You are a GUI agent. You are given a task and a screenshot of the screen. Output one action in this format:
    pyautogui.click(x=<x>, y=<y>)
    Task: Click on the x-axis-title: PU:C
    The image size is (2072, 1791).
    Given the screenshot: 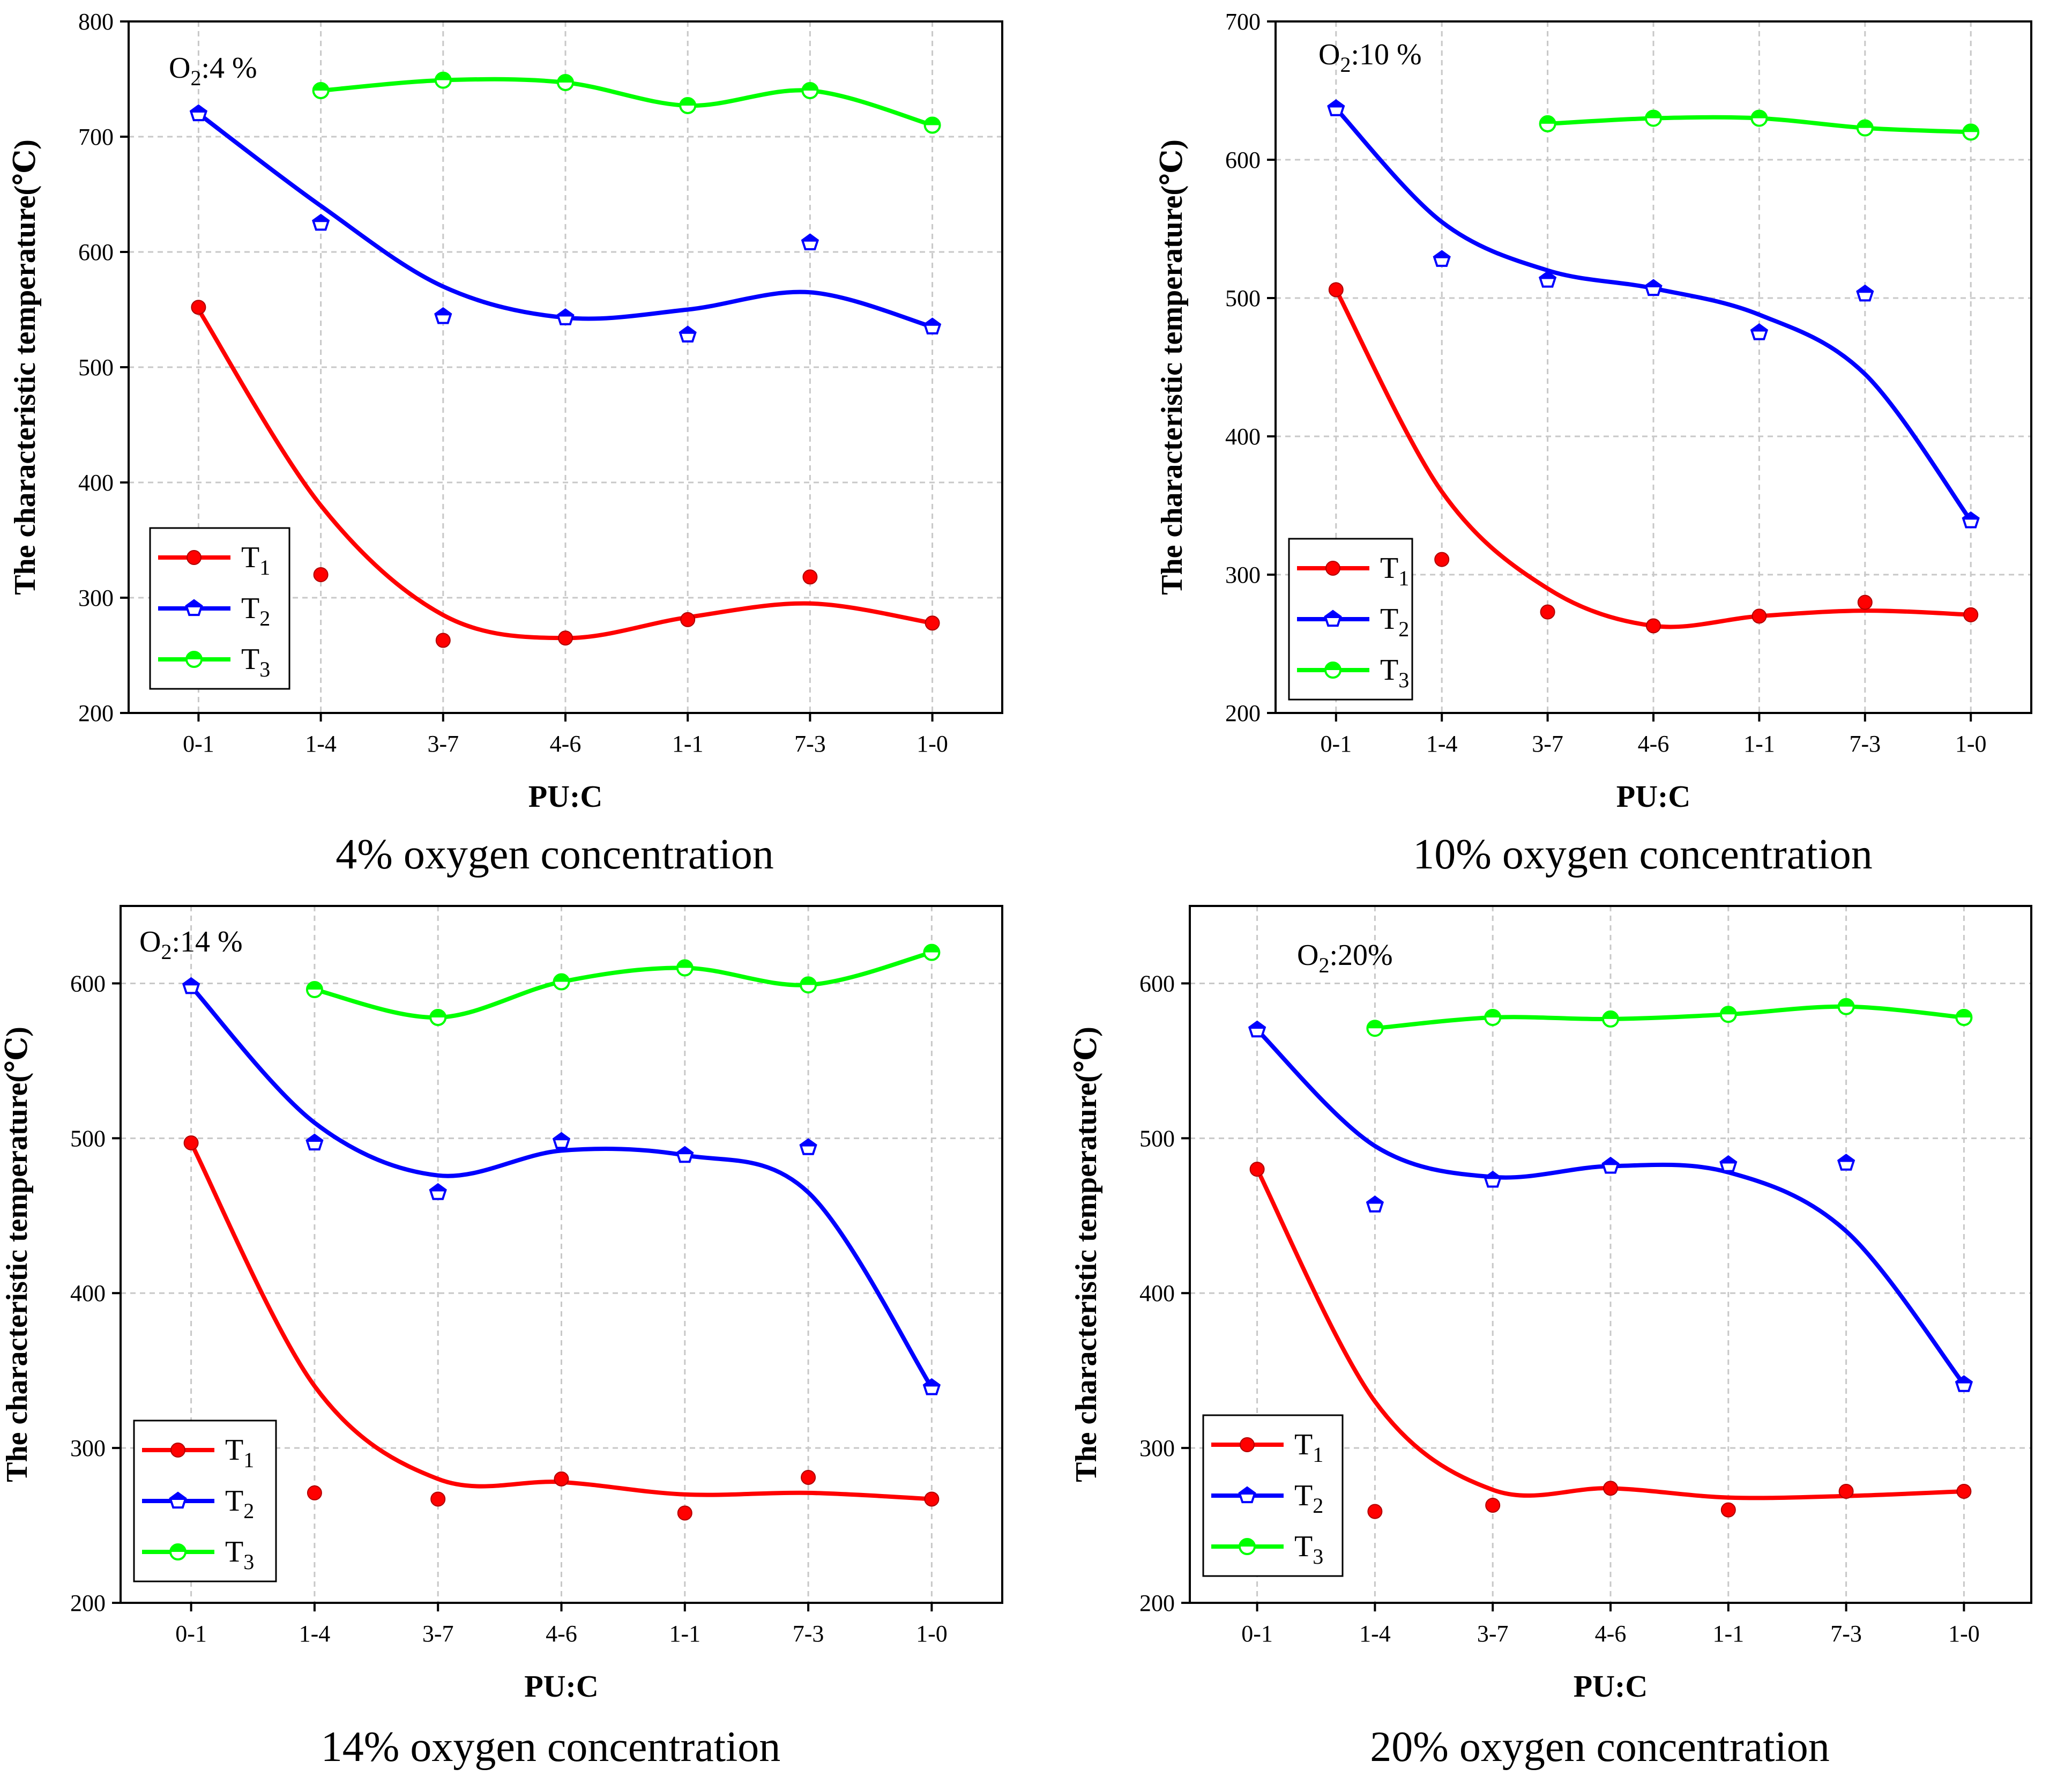 What is the action you would take?
    pyautogui.click(x=565, y=796)
    